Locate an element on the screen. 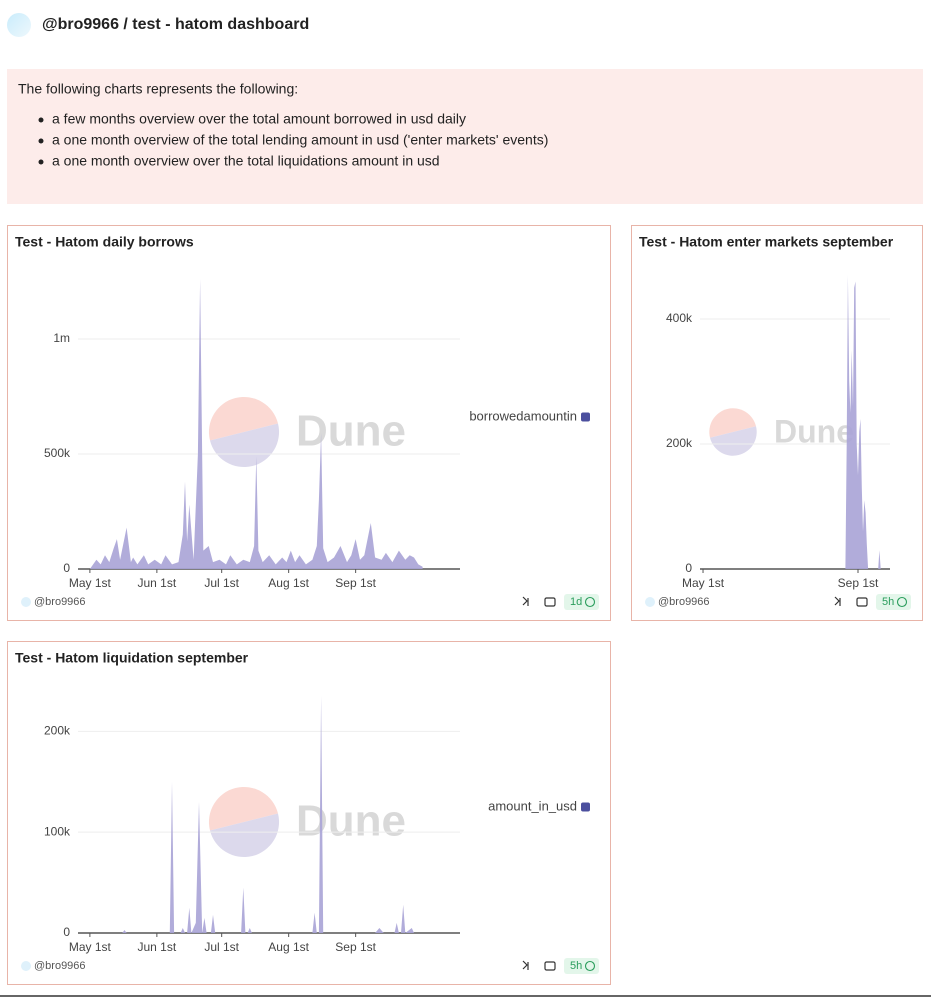  chart-card is located at coordinates (777, 423).